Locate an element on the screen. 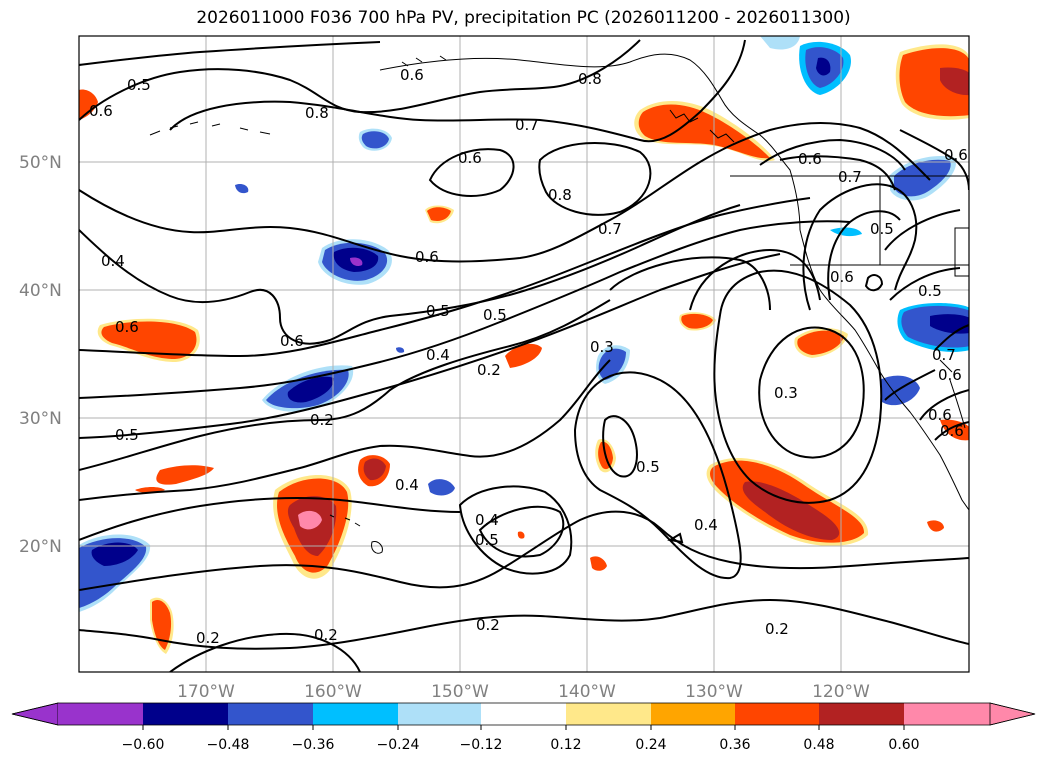  lon-label-130w: 130°W is located at coordinates (714, 692).